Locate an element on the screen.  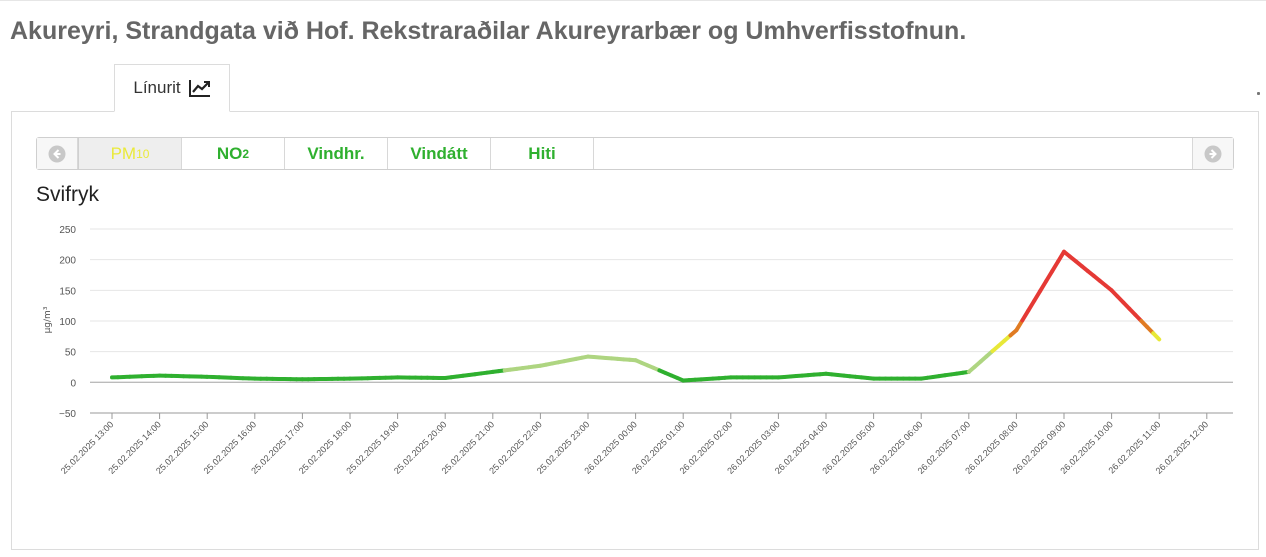
tab-vindatt: Vindátt is located at coordinates (439, 153).